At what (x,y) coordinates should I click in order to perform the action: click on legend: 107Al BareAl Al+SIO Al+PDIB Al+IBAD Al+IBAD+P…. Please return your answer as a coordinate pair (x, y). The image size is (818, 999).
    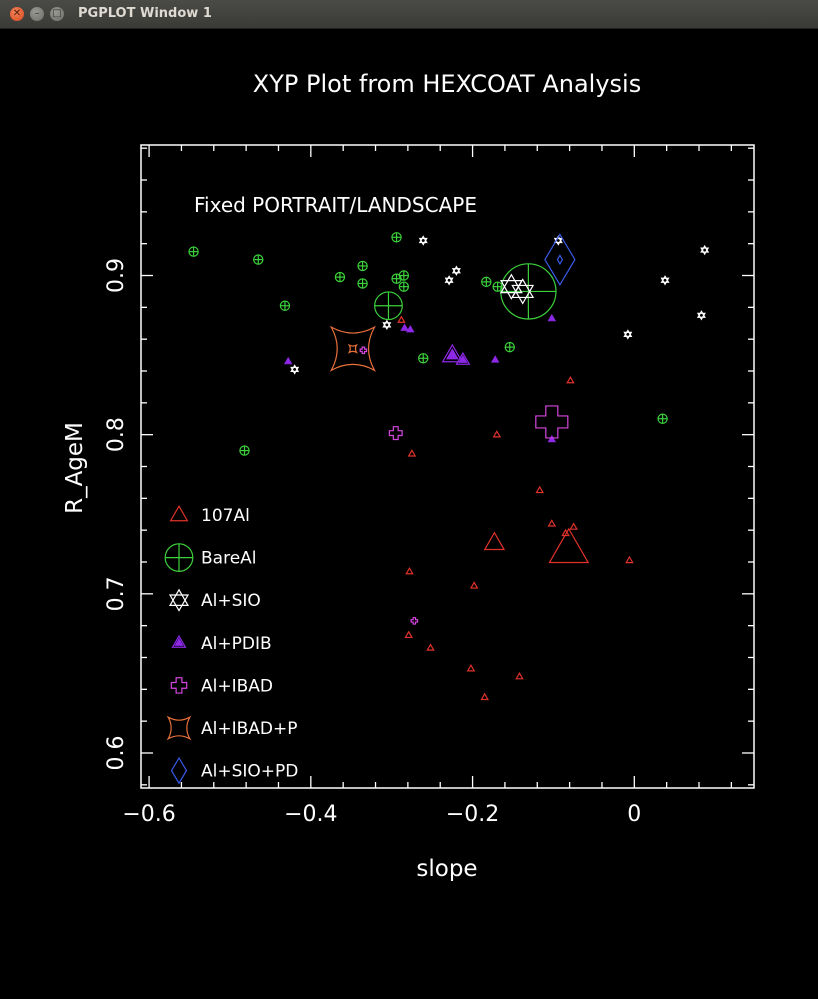
    Looking at the image, I should click on (231, 644).